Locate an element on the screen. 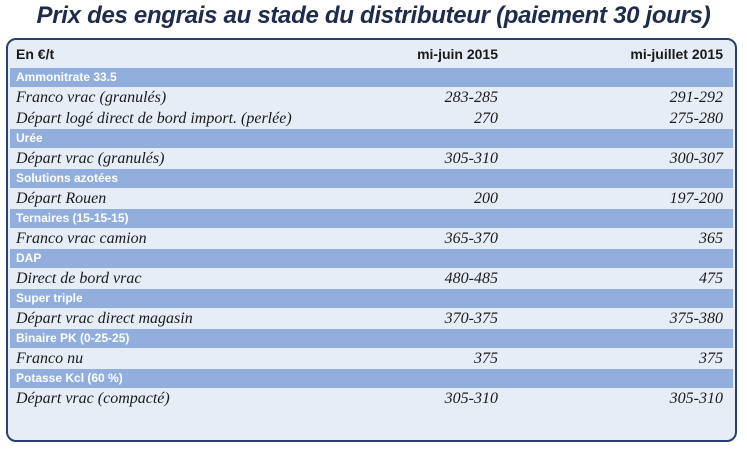  row-value-june: 370-375 is located at coordinates (471, 318).